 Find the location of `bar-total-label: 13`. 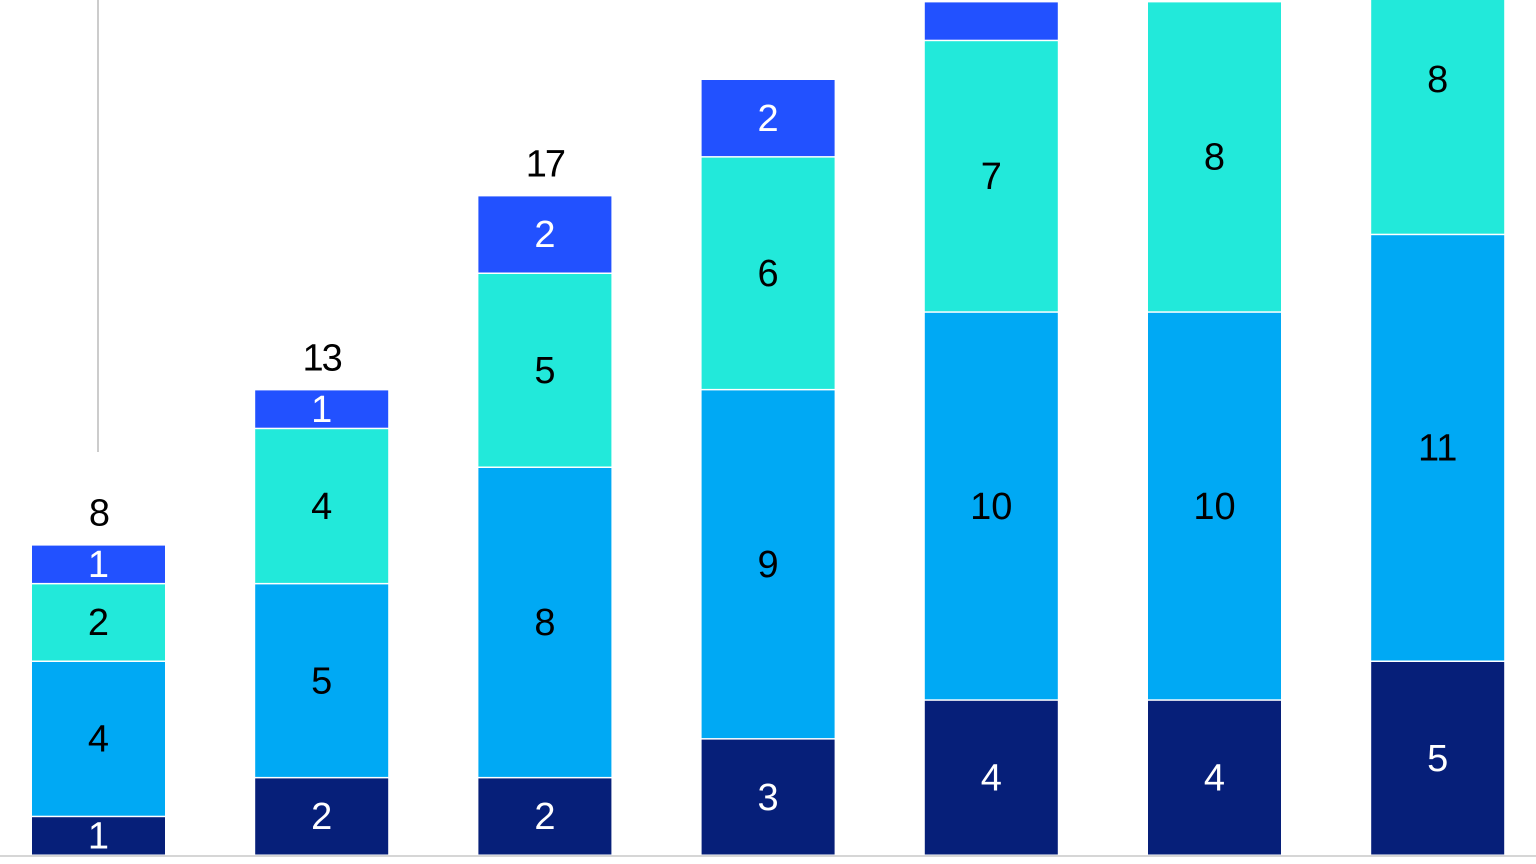

bar-total-label: 13 is located at coordinates (322, 358).